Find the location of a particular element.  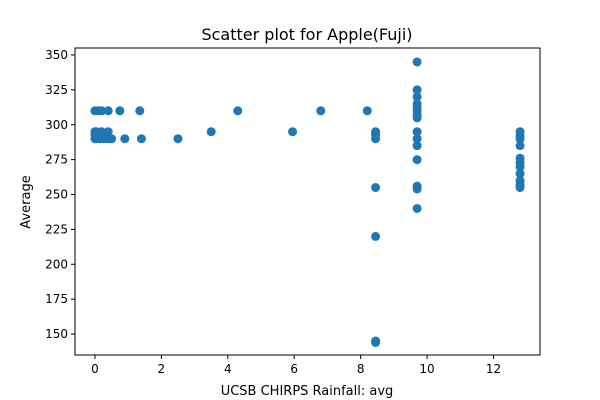

y-tick-label: 225 is located at coordinates (56, 229).